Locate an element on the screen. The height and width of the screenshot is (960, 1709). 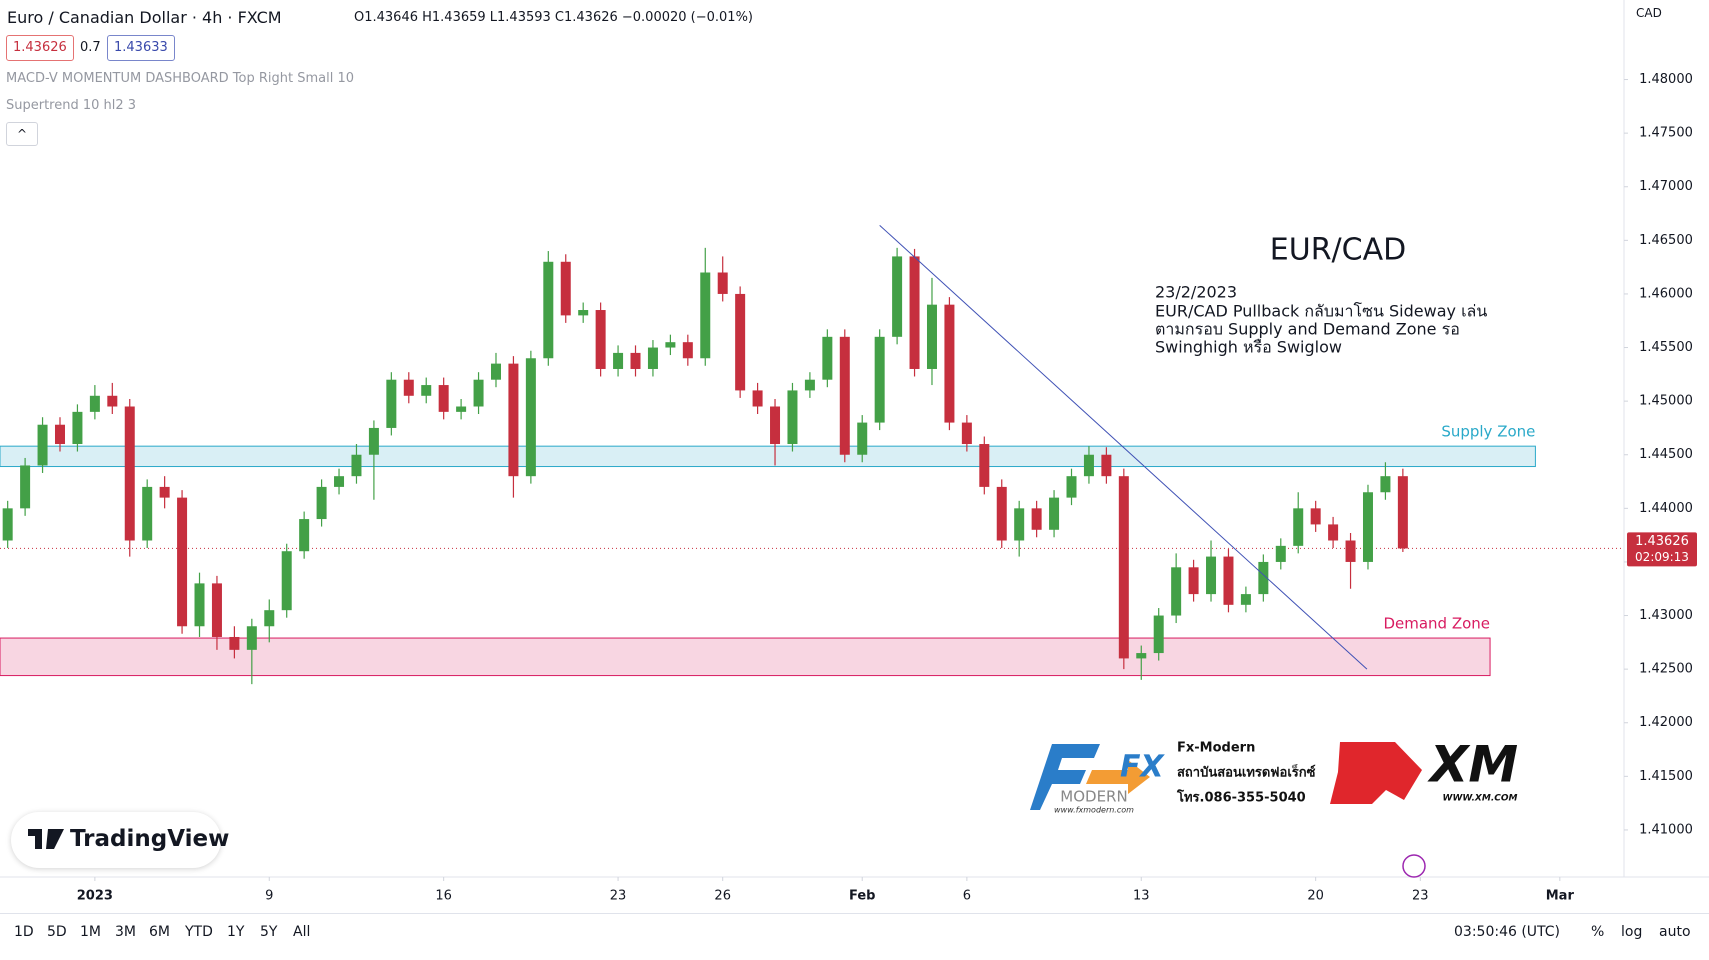
bottom-toolbar is located at coordinates (854, 936).